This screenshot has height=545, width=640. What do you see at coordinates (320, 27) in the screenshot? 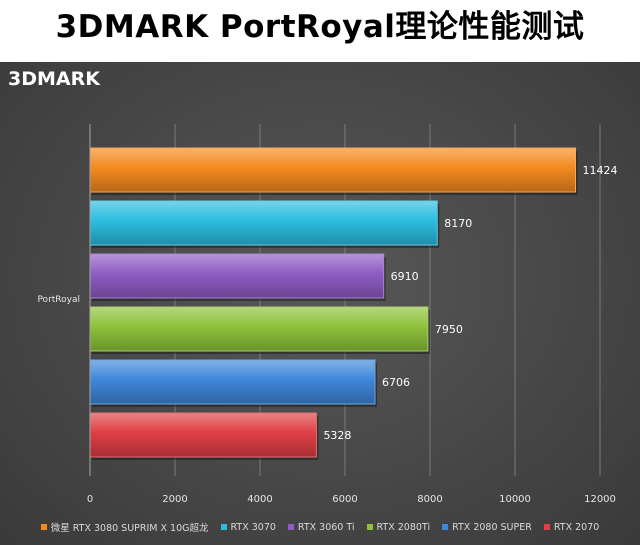
I see `page-title: 3DMARK PortRoyal理论性能测试` at bounding box center [320, 27].